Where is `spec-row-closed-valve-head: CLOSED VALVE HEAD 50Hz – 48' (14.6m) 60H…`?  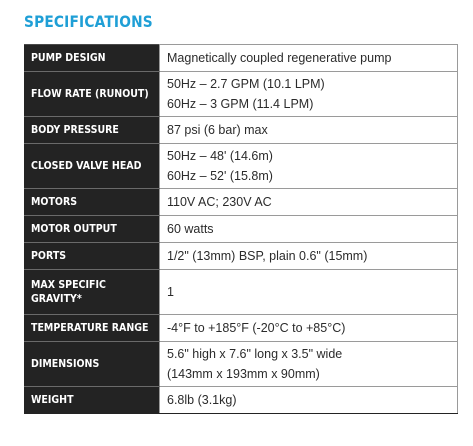
spec-row-closed-valve-head: CLOSED VALVE HEAD 50Hz – 48' (14.6m) 60H… is located at coordinates (241, 166).